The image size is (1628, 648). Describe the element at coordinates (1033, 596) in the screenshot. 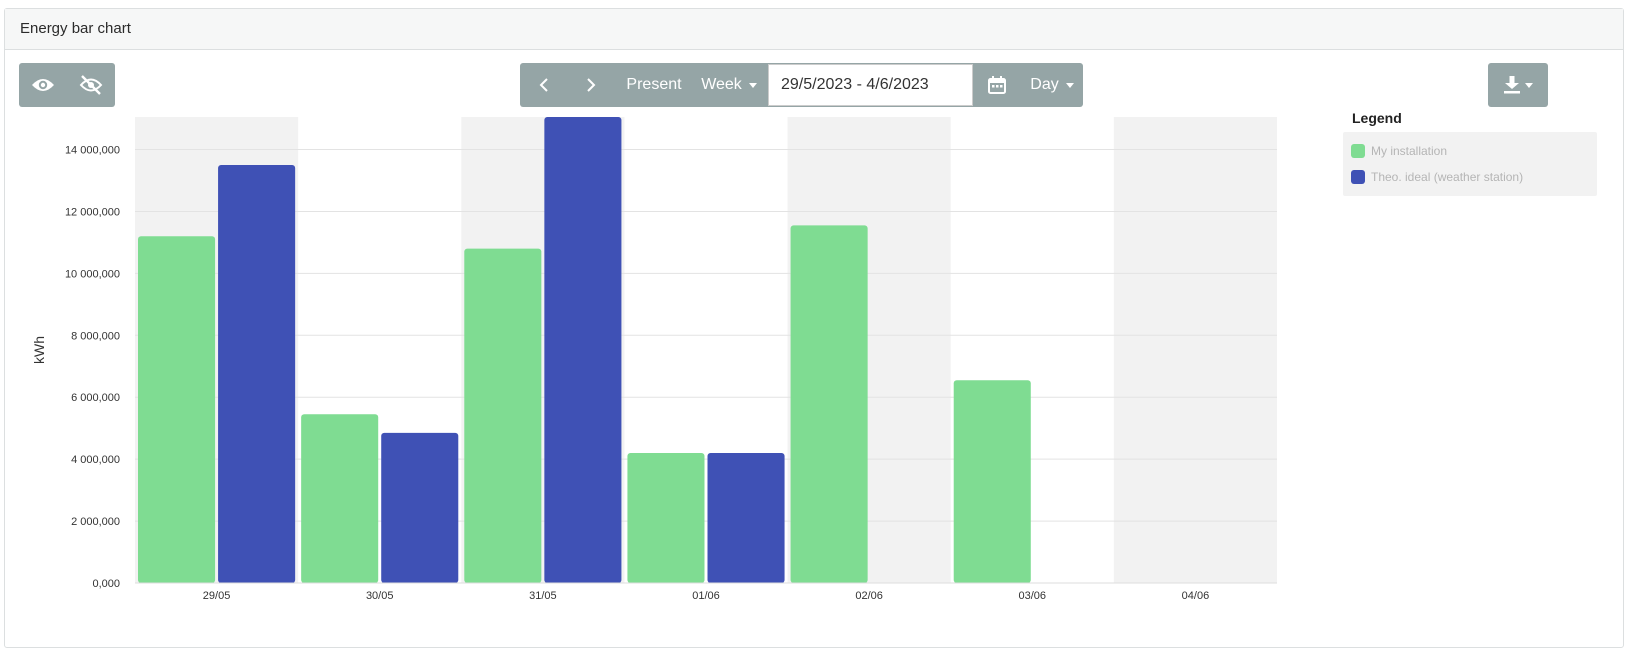

I see `x-tick-label: 03/06` at that location.